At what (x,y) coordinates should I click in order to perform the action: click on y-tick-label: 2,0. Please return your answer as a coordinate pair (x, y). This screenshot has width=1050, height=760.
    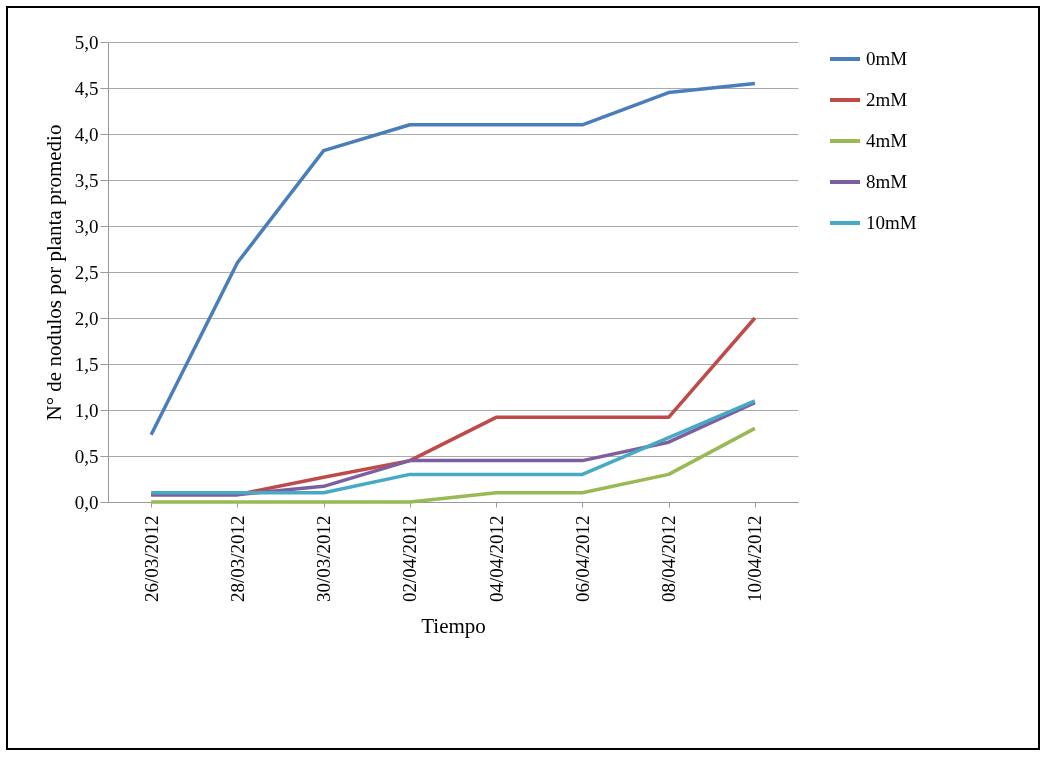
    Looking at the image, I should click on (86, 318).